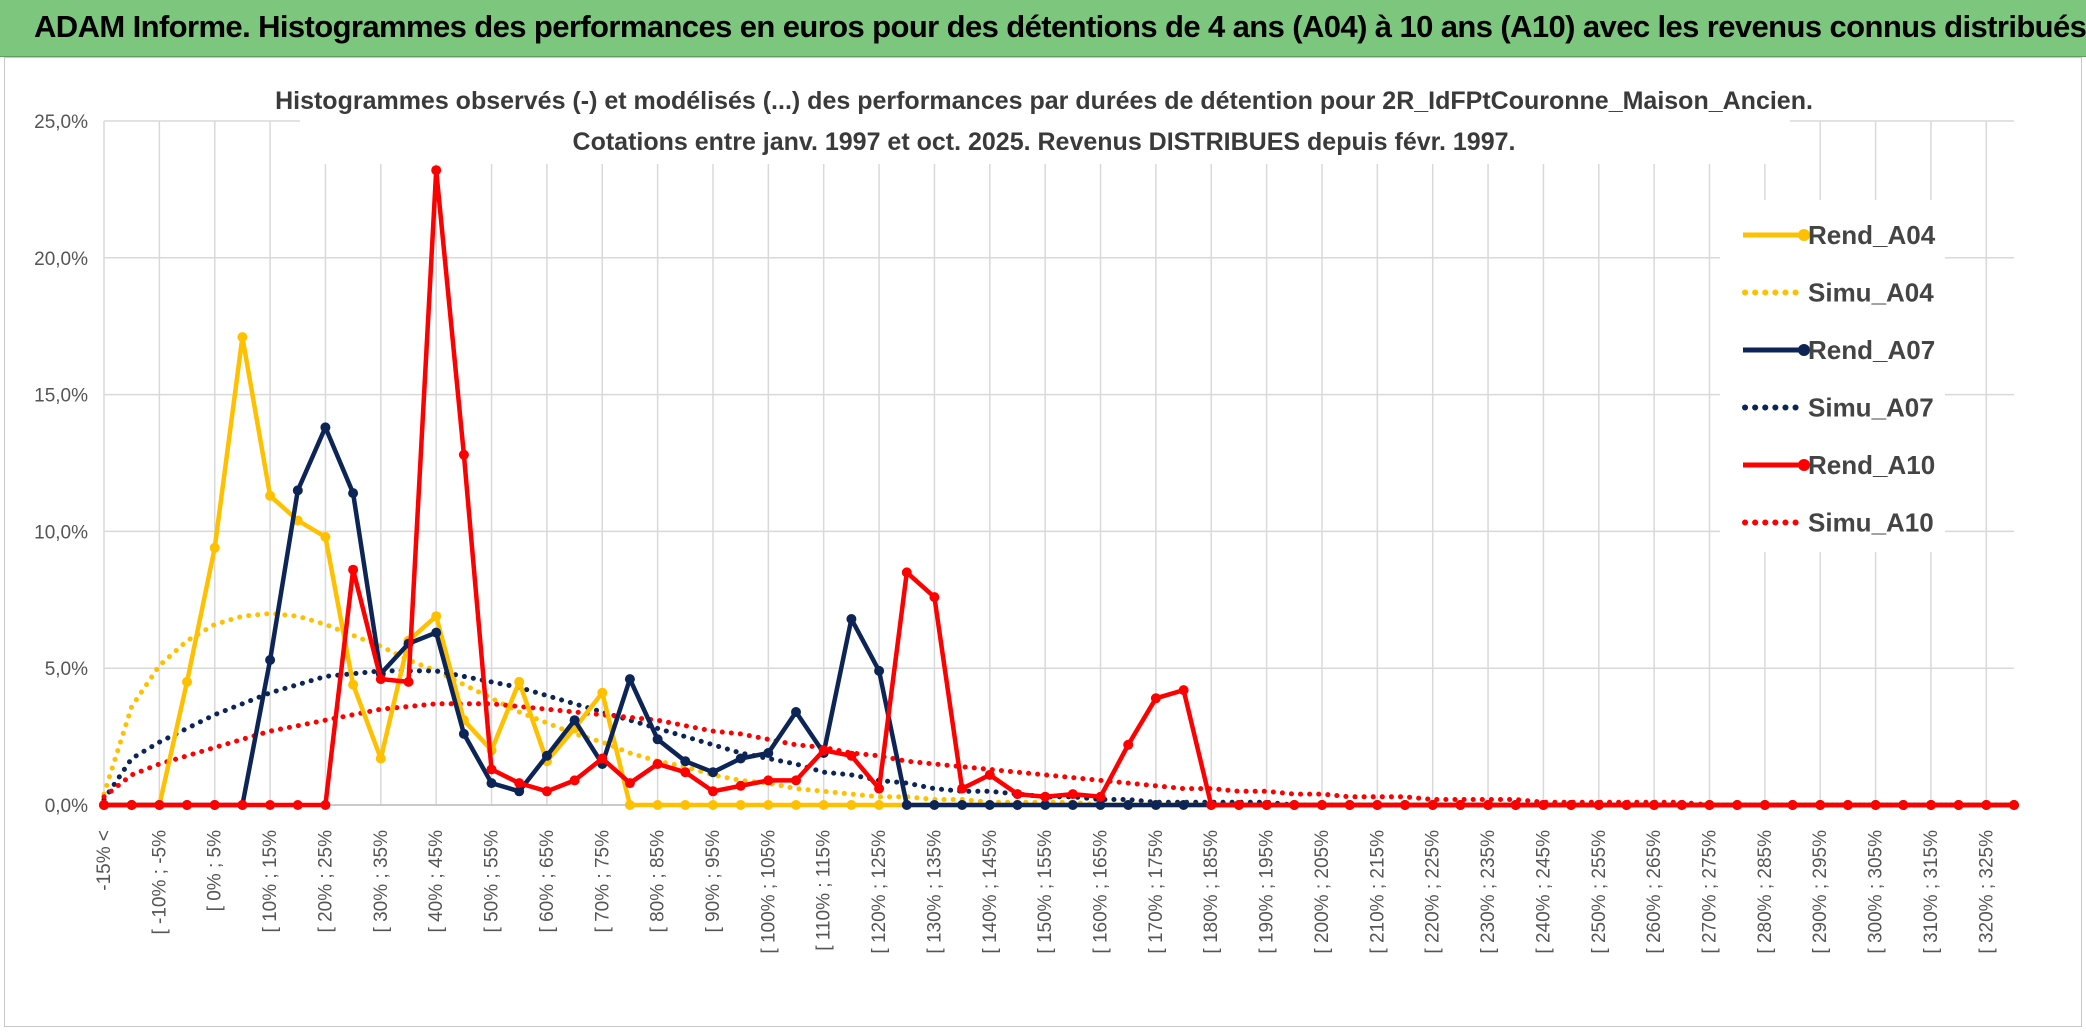  Describe the element at coordinates (104, 860) in the screenshot. I see `x-tick-label: -15% <` at that location.